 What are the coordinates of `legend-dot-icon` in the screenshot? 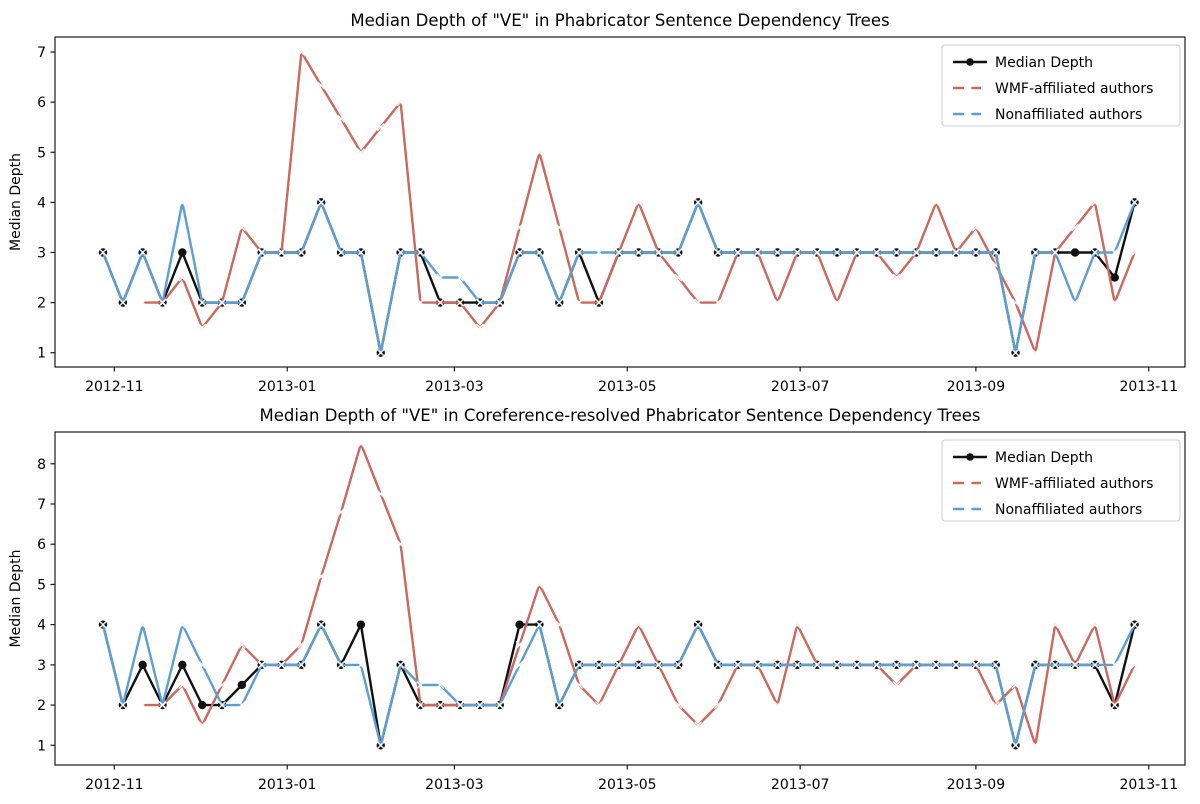 It's located at (970, 62).